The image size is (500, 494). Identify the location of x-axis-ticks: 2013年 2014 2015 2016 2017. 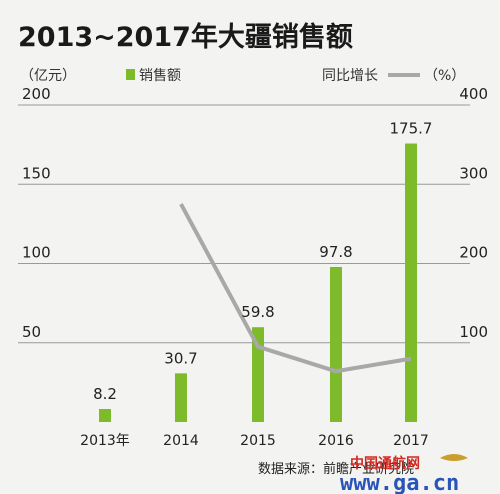
(254, 441).